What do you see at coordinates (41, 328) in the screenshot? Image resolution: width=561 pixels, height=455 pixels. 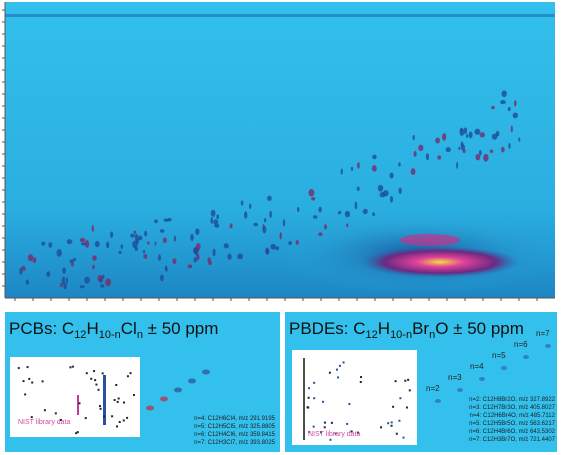 I see `title-part: PCBs: C` at bounding box center [41, 328].